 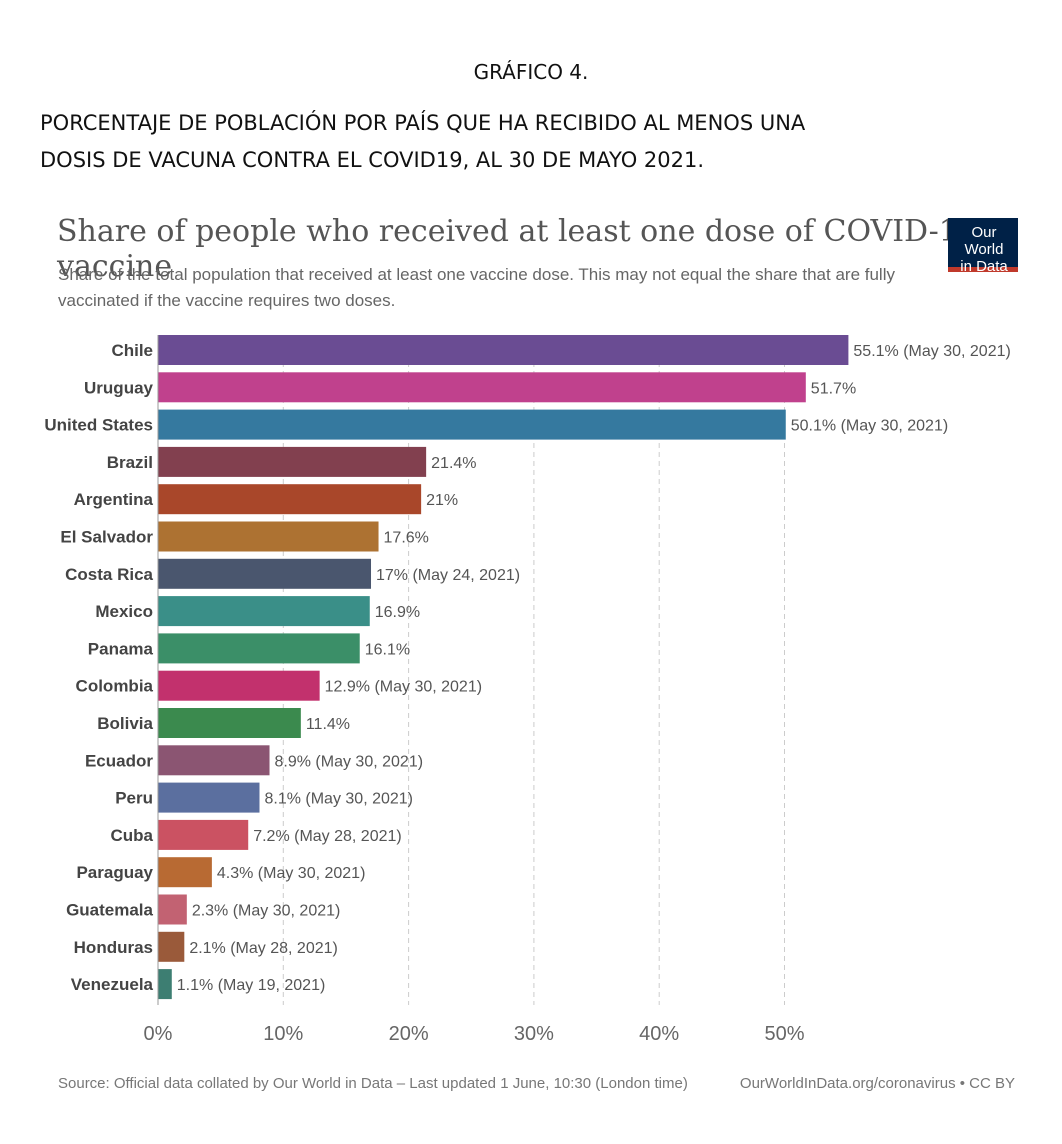 I want to click on value-label: 8.9% (May 30, 2021), so click(x=349, y=761).